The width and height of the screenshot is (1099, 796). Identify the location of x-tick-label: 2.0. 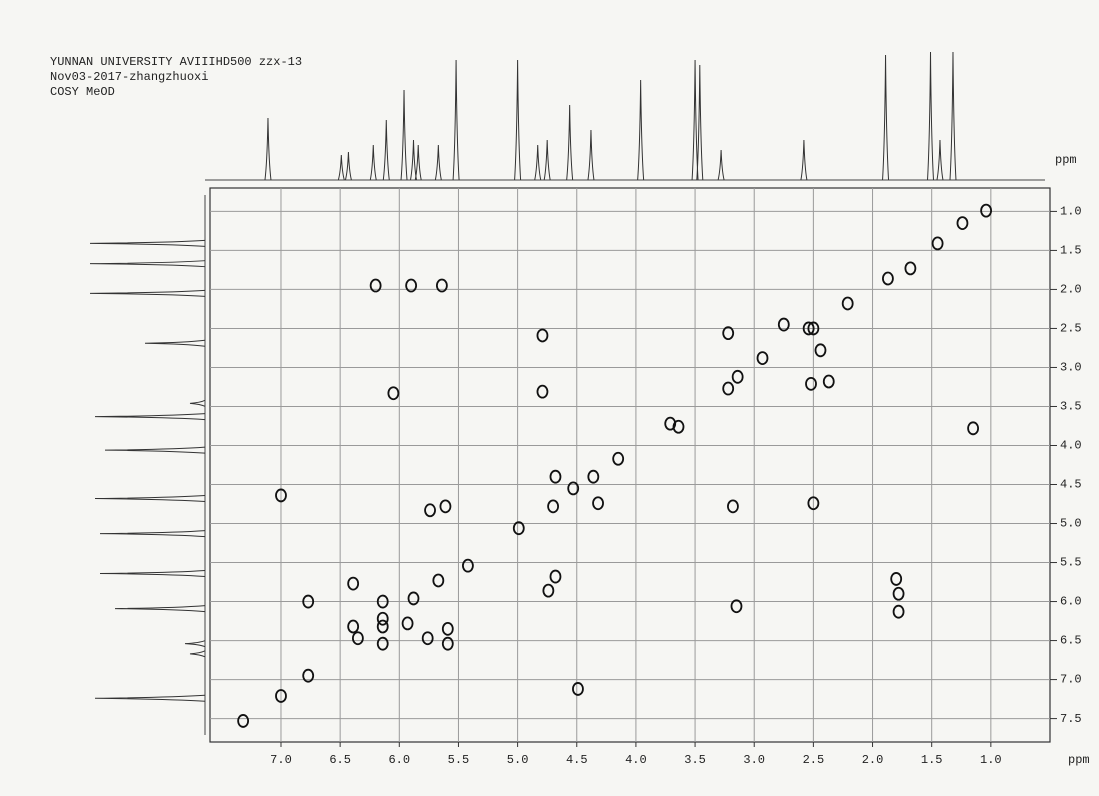
(873, 760).